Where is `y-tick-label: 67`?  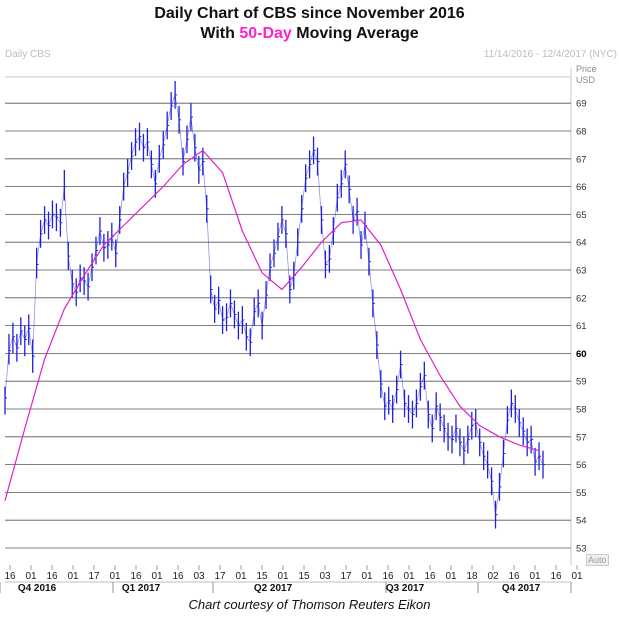 y-tick-label: 67 is located at coordinates (581, 159).